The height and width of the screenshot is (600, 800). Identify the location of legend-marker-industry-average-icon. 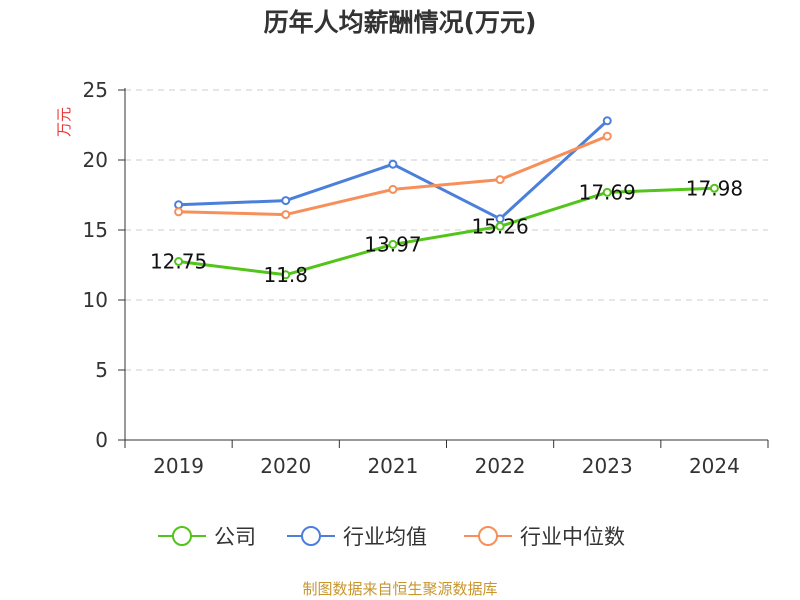
(311, 536).